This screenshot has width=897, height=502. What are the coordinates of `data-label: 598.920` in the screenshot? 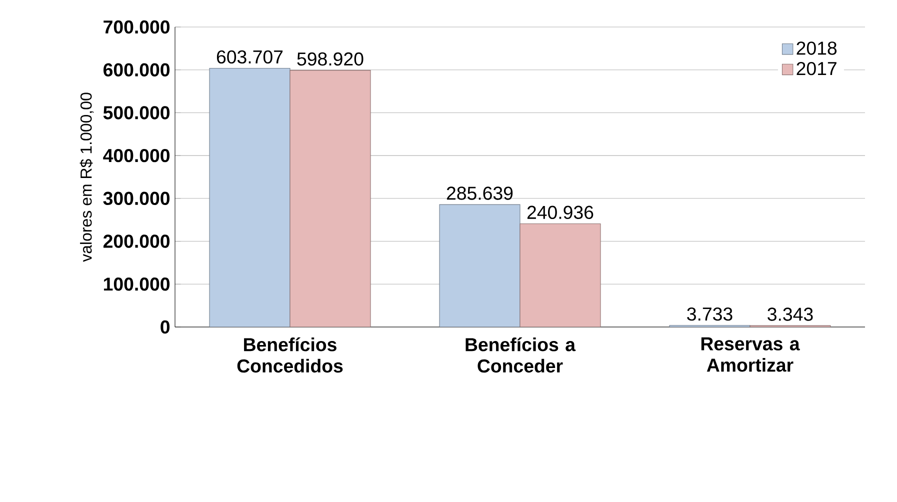 It's located at (330, 59).